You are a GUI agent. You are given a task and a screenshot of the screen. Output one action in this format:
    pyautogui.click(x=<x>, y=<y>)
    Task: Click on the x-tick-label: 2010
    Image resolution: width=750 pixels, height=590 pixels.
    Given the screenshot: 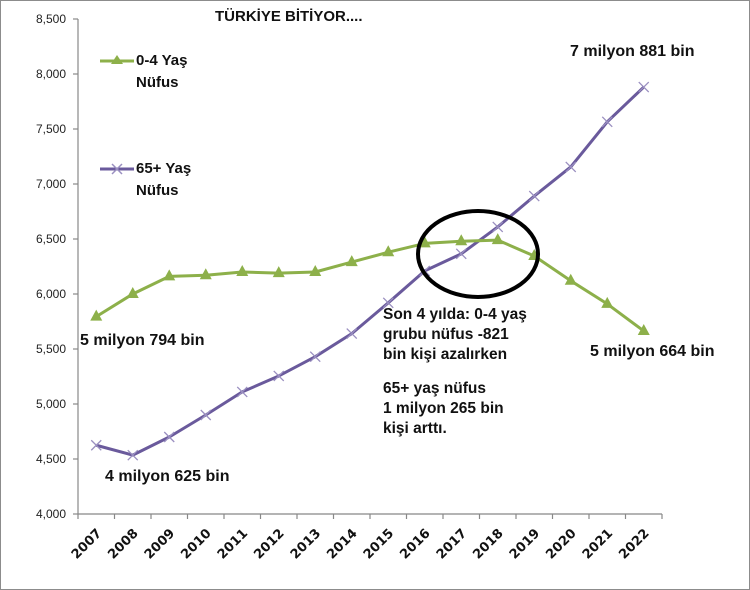 What is the action you would take?
    pyautogui.click(x=196, y=544)
    